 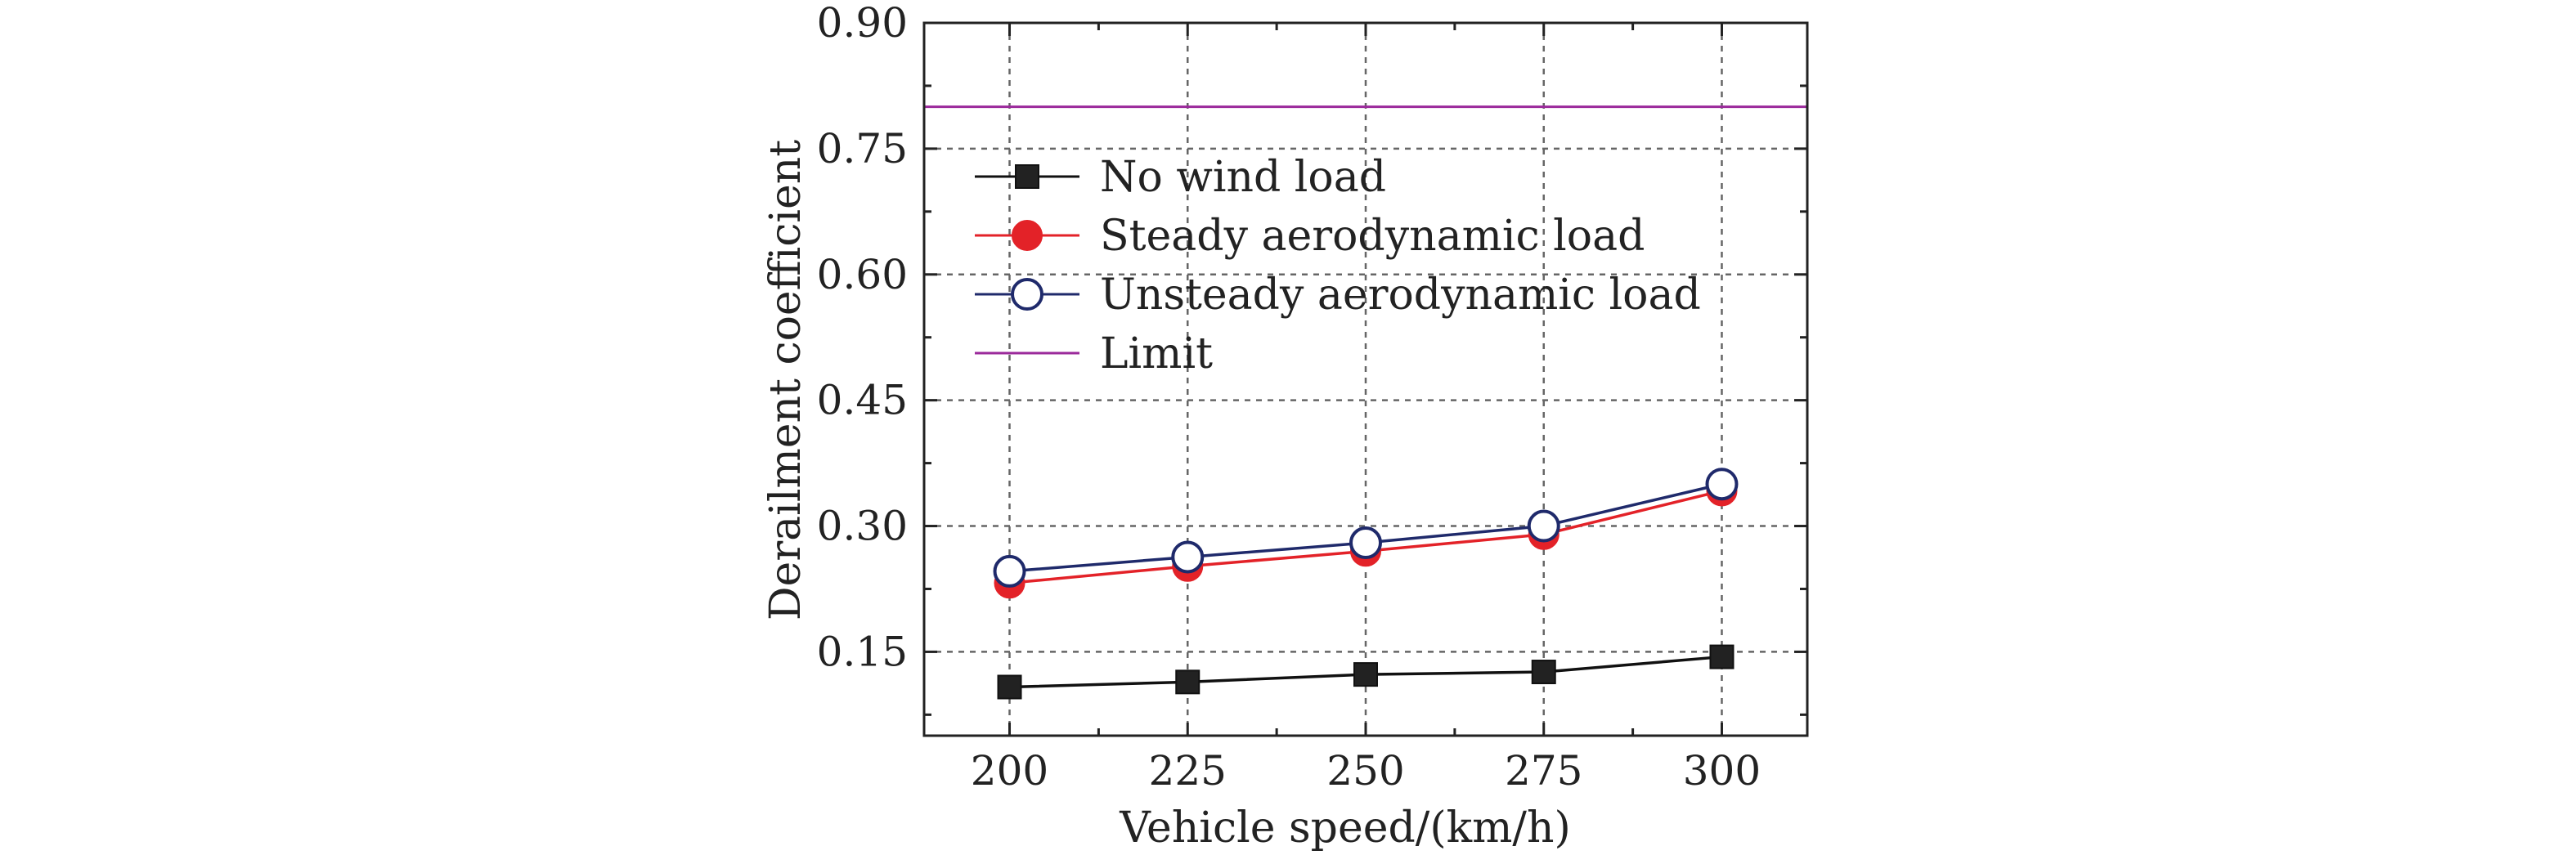 I want to click on legend-entry: No wind load, so click(x=1181, y=177).